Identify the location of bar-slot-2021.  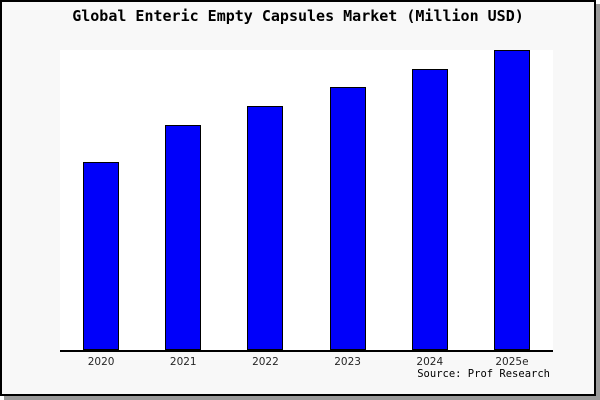
(183, 200).